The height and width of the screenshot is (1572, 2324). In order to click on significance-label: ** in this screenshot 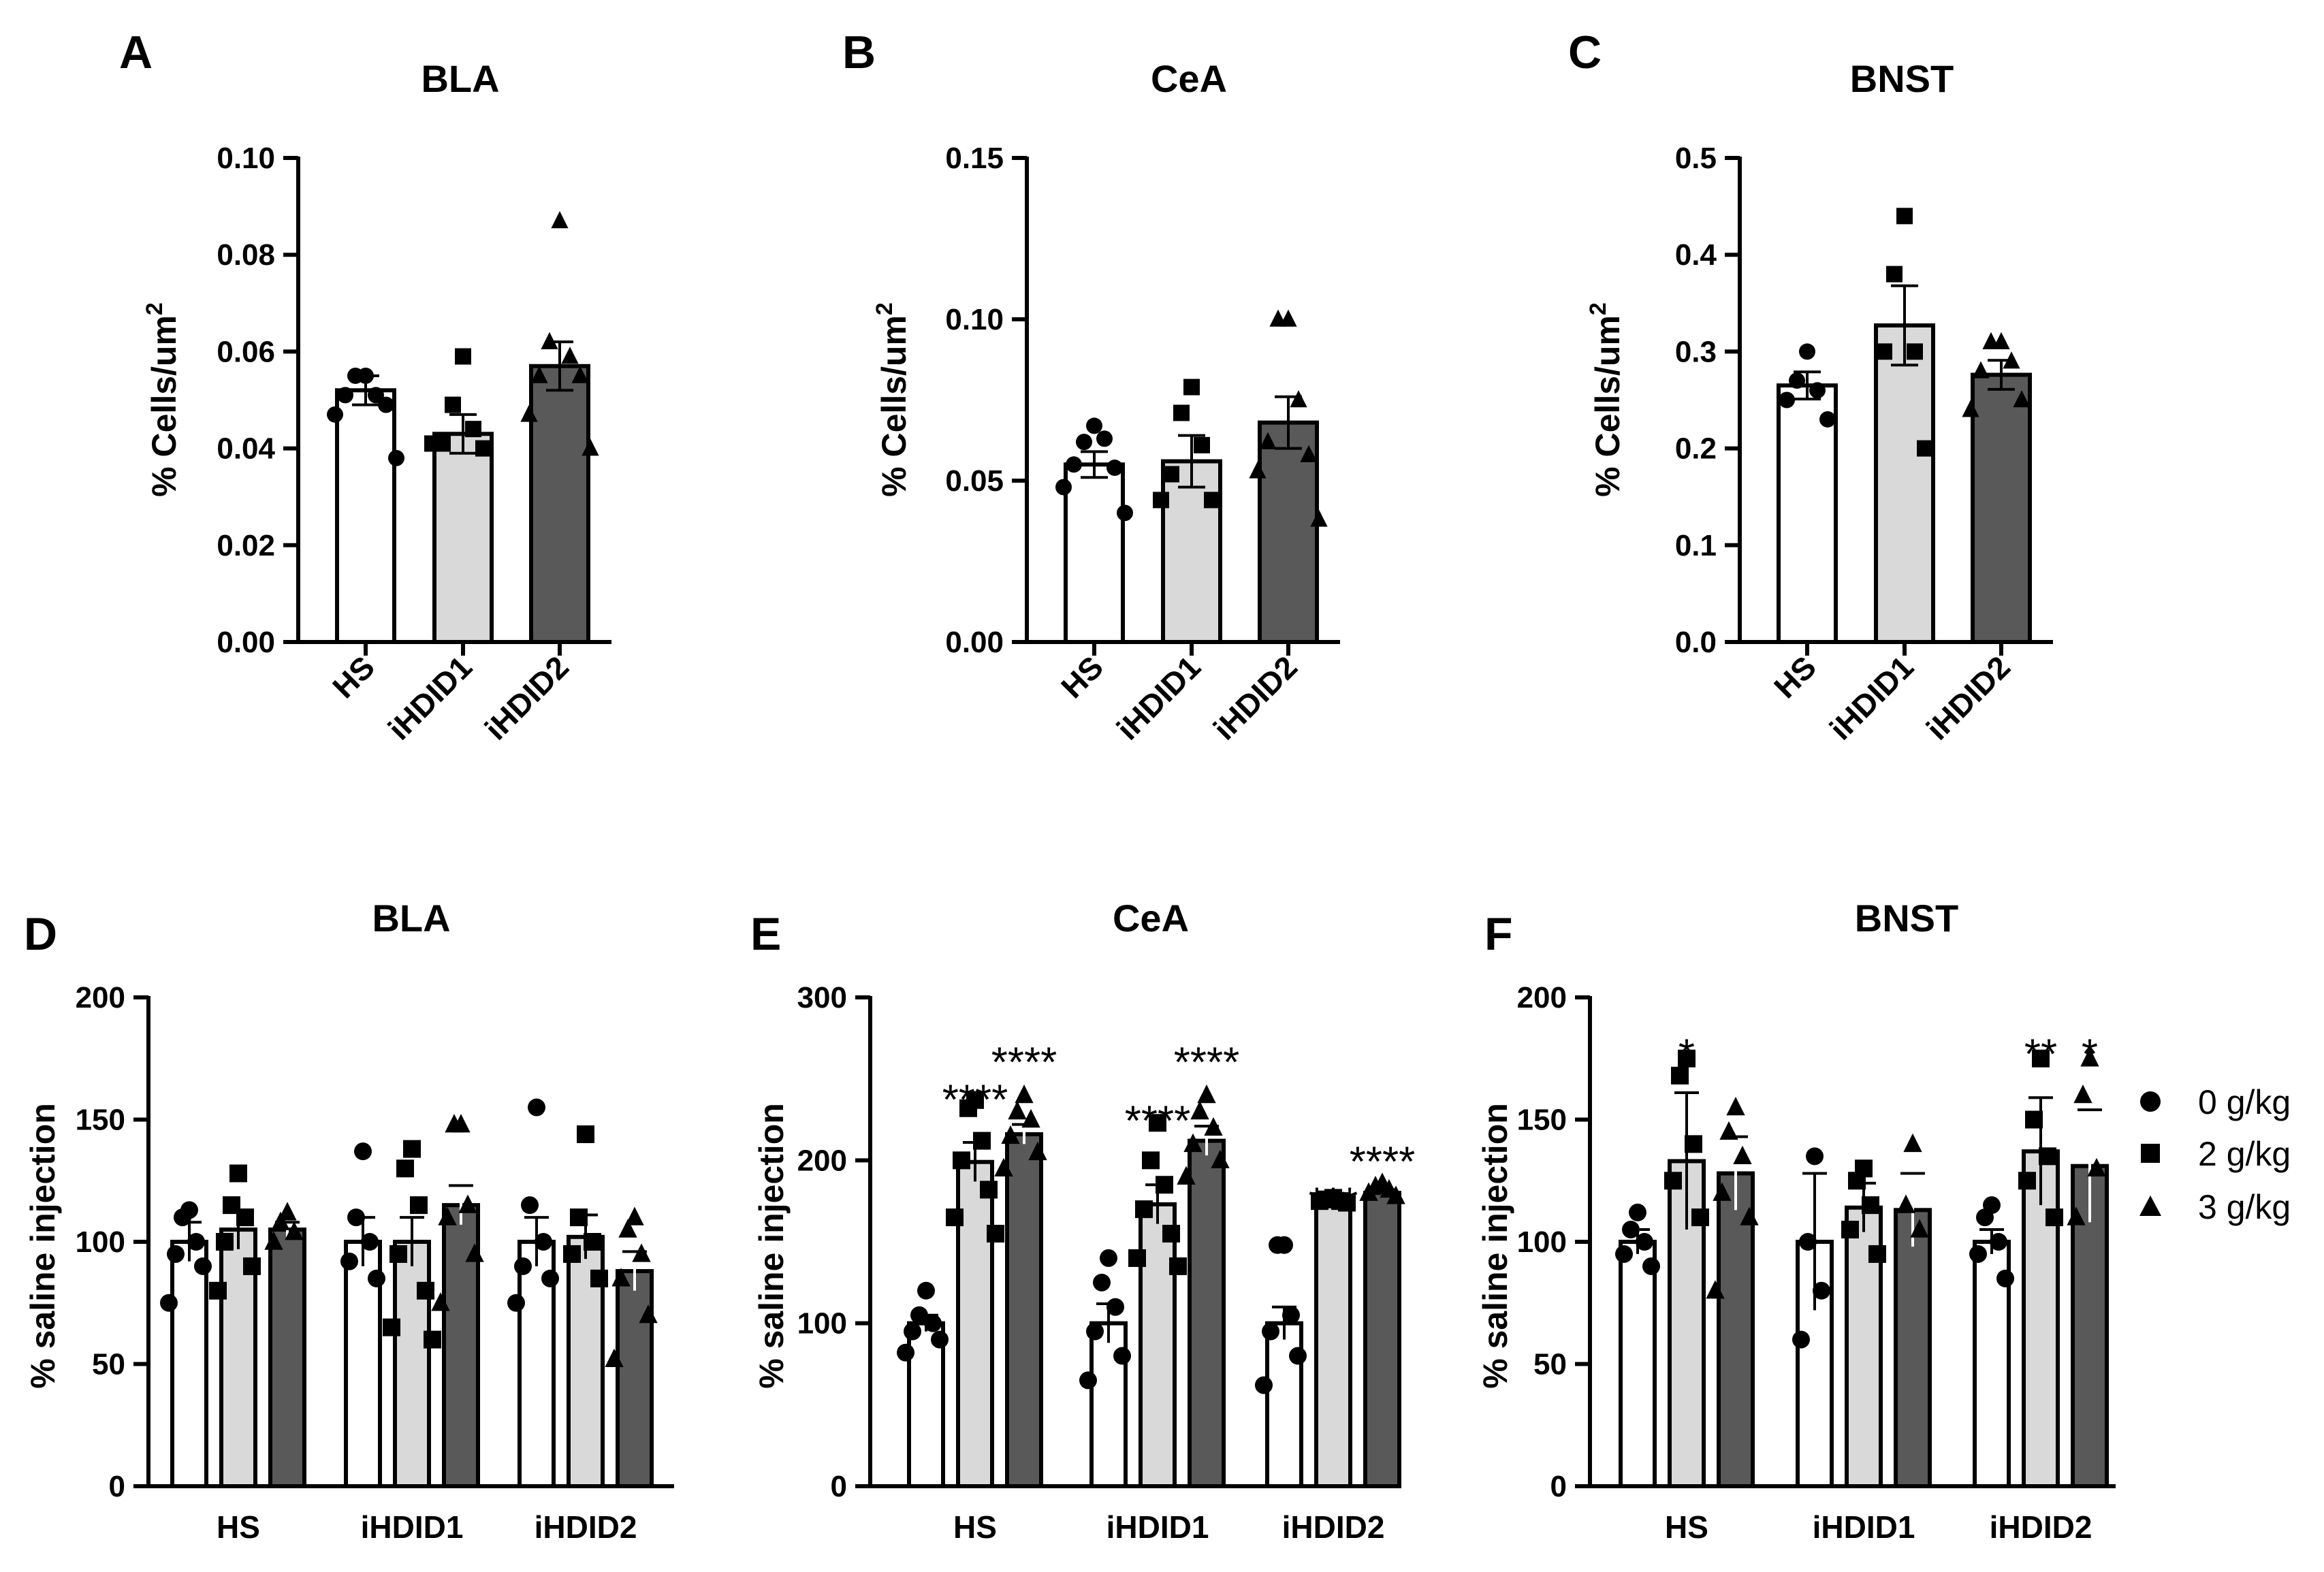, I will do `click(2040, 1054)`.